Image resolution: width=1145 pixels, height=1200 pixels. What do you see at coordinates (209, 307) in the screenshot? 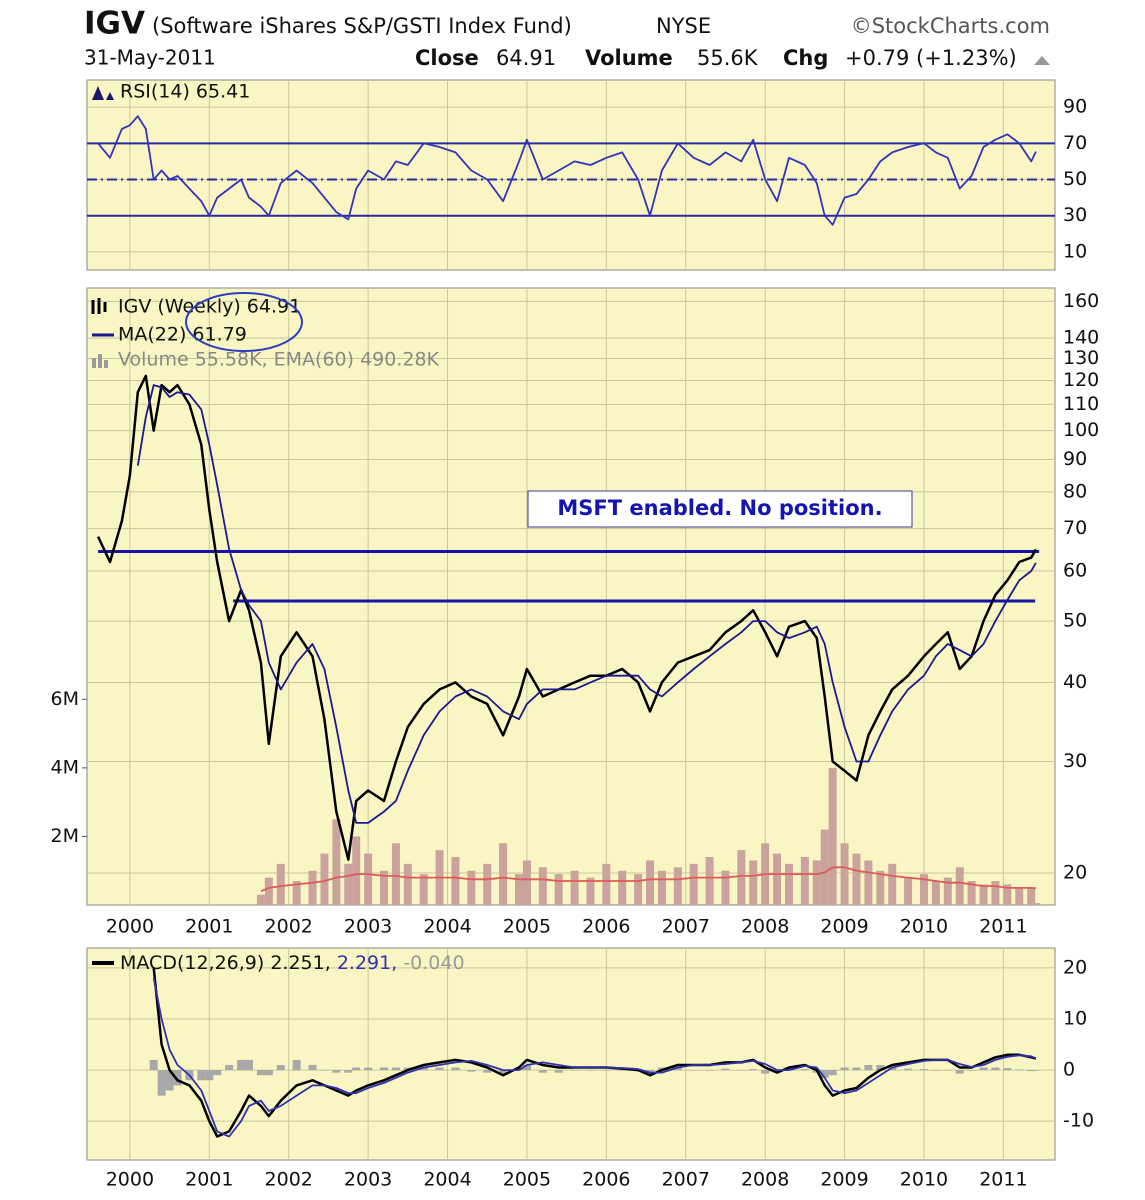
I see `legend-text: IGV (Weekly) 64.91` at bounding box center [209, 307].